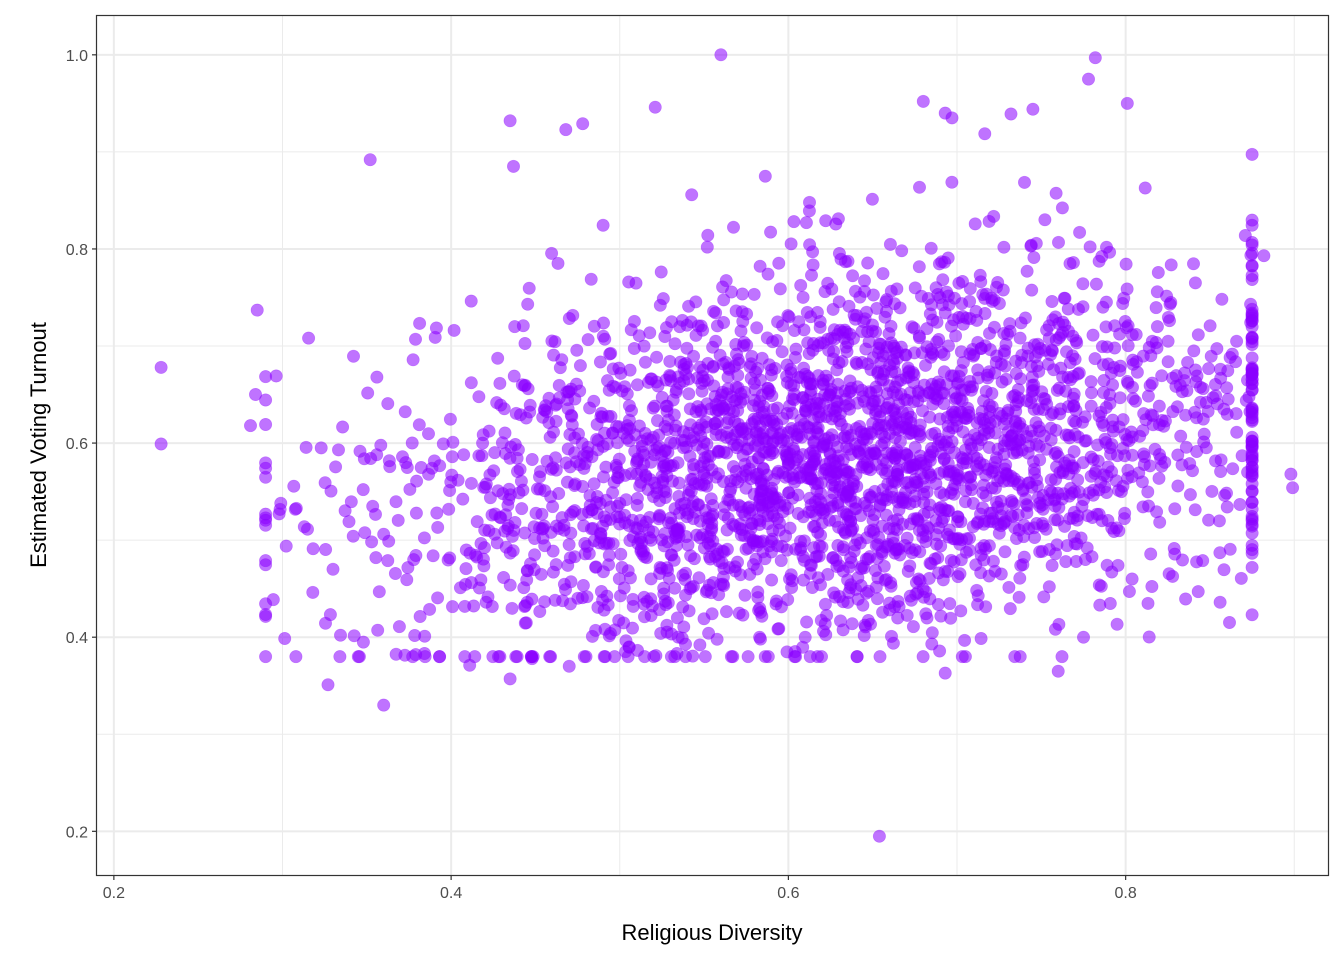 The width and height of the screenshot is (1344, 960). I want to click on x-tick-label: 0.8, so click(1126, 893).